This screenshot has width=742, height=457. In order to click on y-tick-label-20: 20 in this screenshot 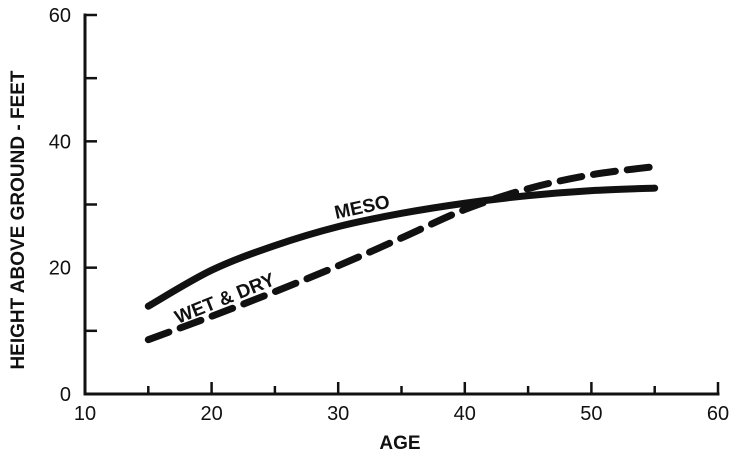, I will do `click(60, 269)`.